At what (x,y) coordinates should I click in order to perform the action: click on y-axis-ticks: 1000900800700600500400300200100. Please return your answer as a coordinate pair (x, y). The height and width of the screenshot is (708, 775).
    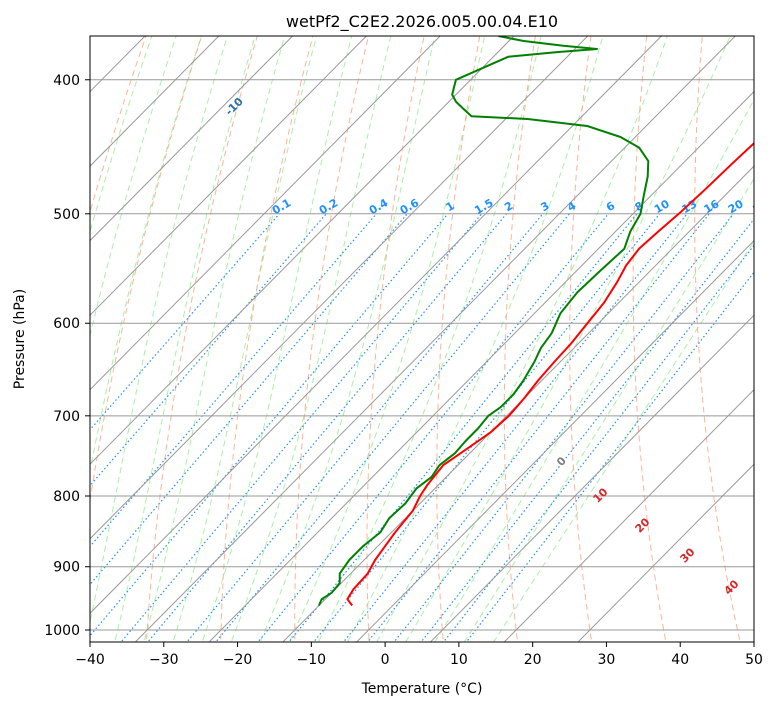
    Looking at the image, I should click on (67, 356).